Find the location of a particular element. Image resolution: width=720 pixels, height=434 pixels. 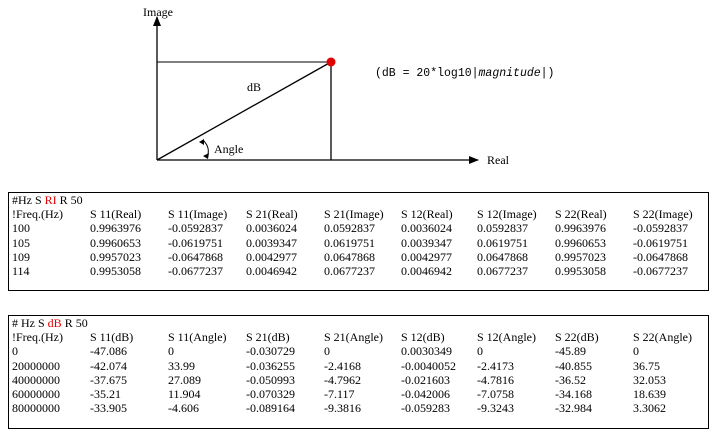

ri-table-header: #Hz S RI R 50 is located at coordinates (358, 200).